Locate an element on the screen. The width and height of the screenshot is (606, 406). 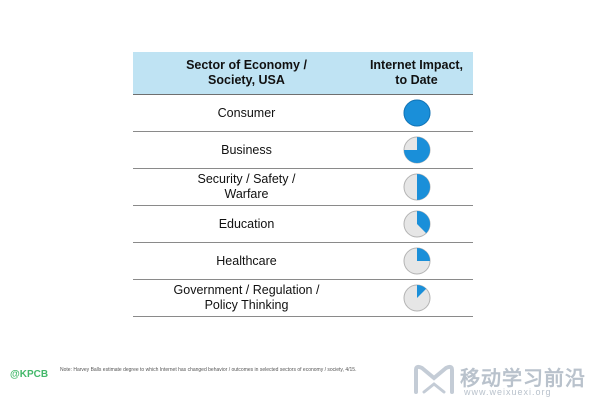
watermark-mark-icon is located at coordinates (434, 379).